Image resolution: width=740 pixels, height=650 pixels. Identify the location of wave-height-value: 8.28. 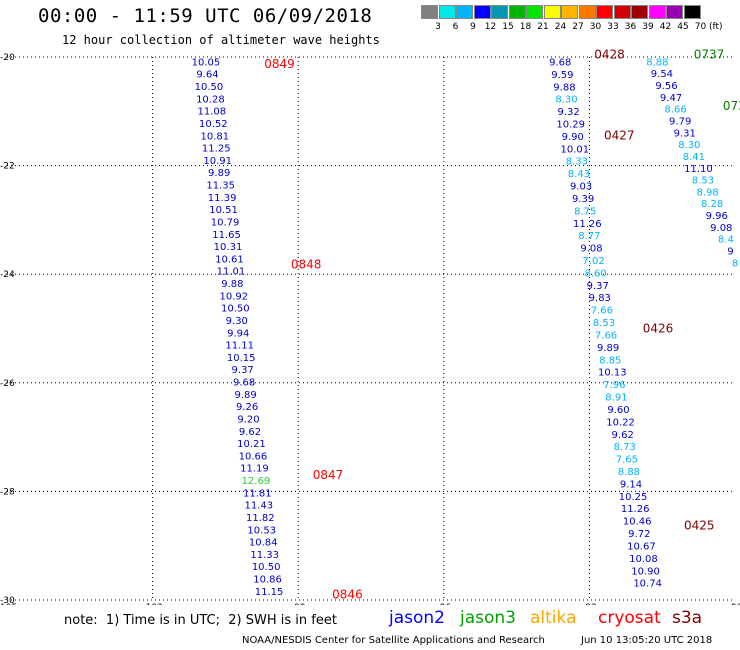
(712, 204).